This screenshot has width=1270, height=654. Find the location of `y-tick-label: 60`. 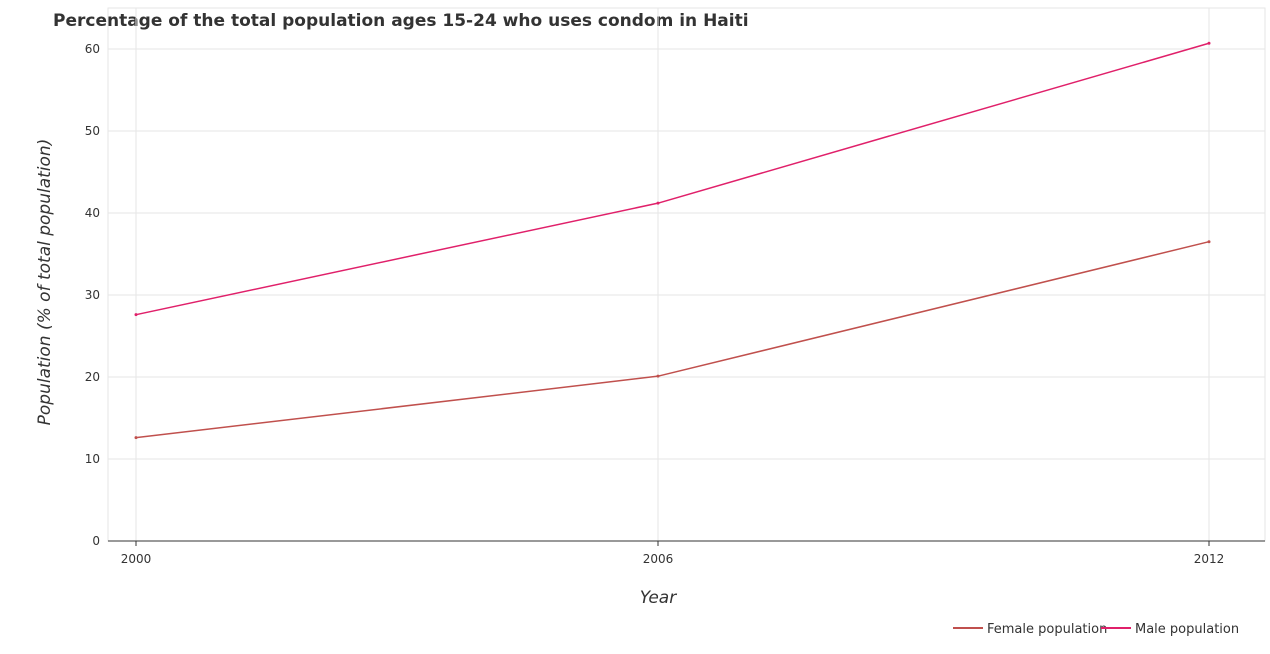

y-tick-label: 60 is located at coordinates (92, 49).